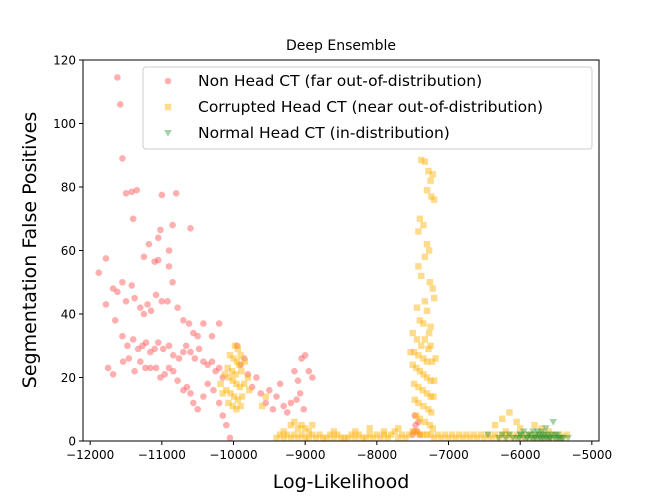  What do you see at coordinates (68, 378) in the screenshot?
I see `y-tick-label: 20` at bounding box center [68, 378].